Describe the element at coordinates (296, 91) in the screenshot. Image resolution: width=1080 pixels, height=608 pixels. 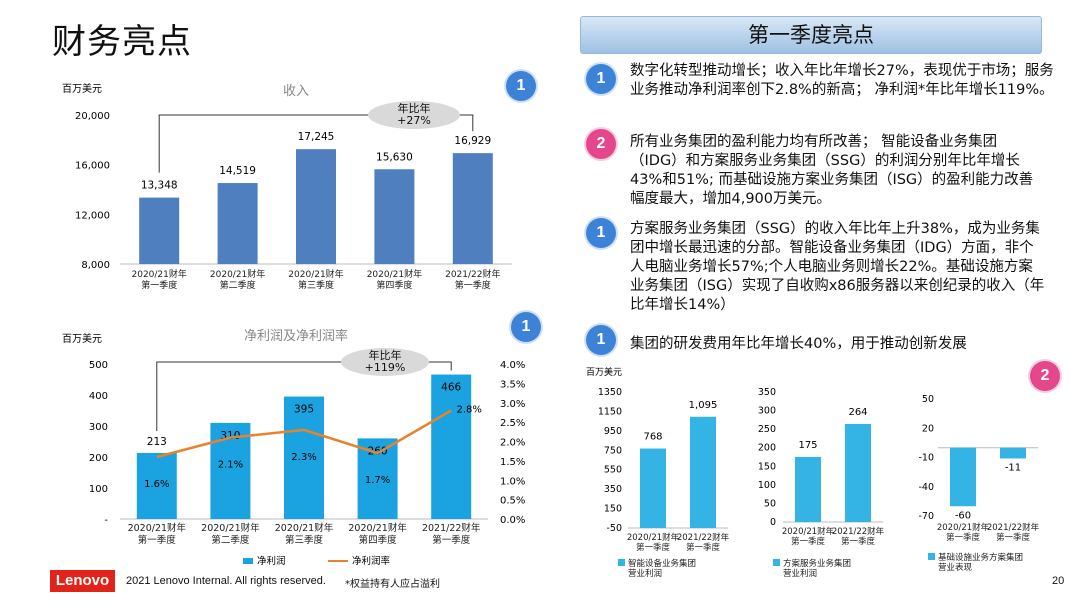
I see `revenue-title: 收入` at that location.